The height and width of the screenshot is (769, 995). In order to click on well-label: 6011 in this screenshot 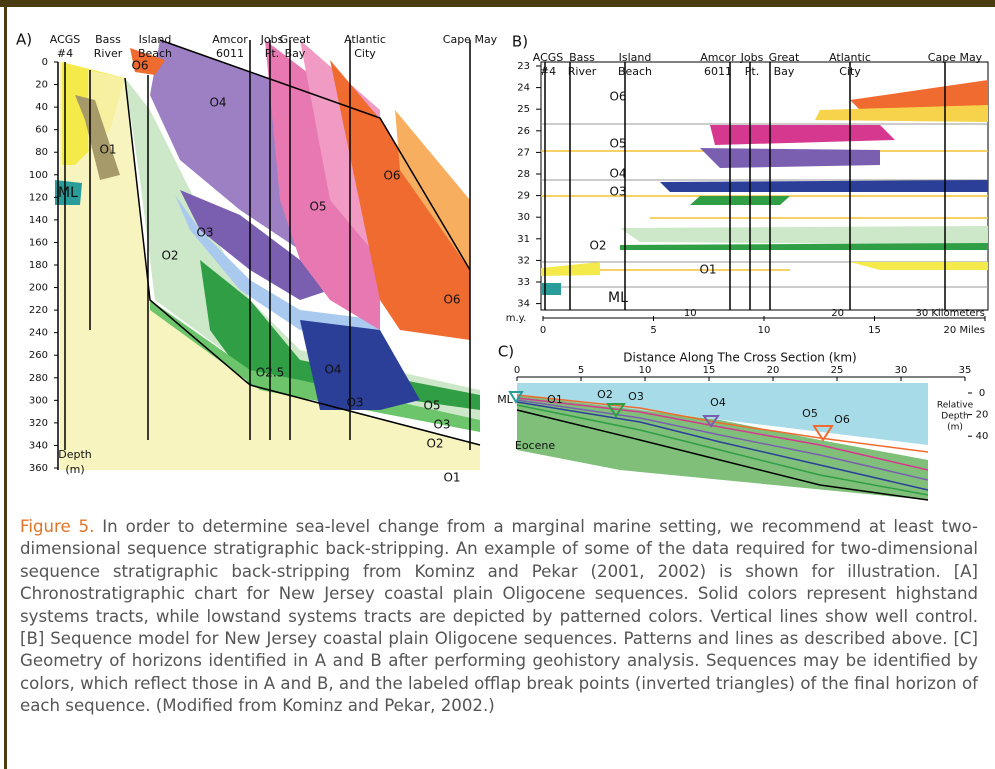, I will do `click(230, 53)`.